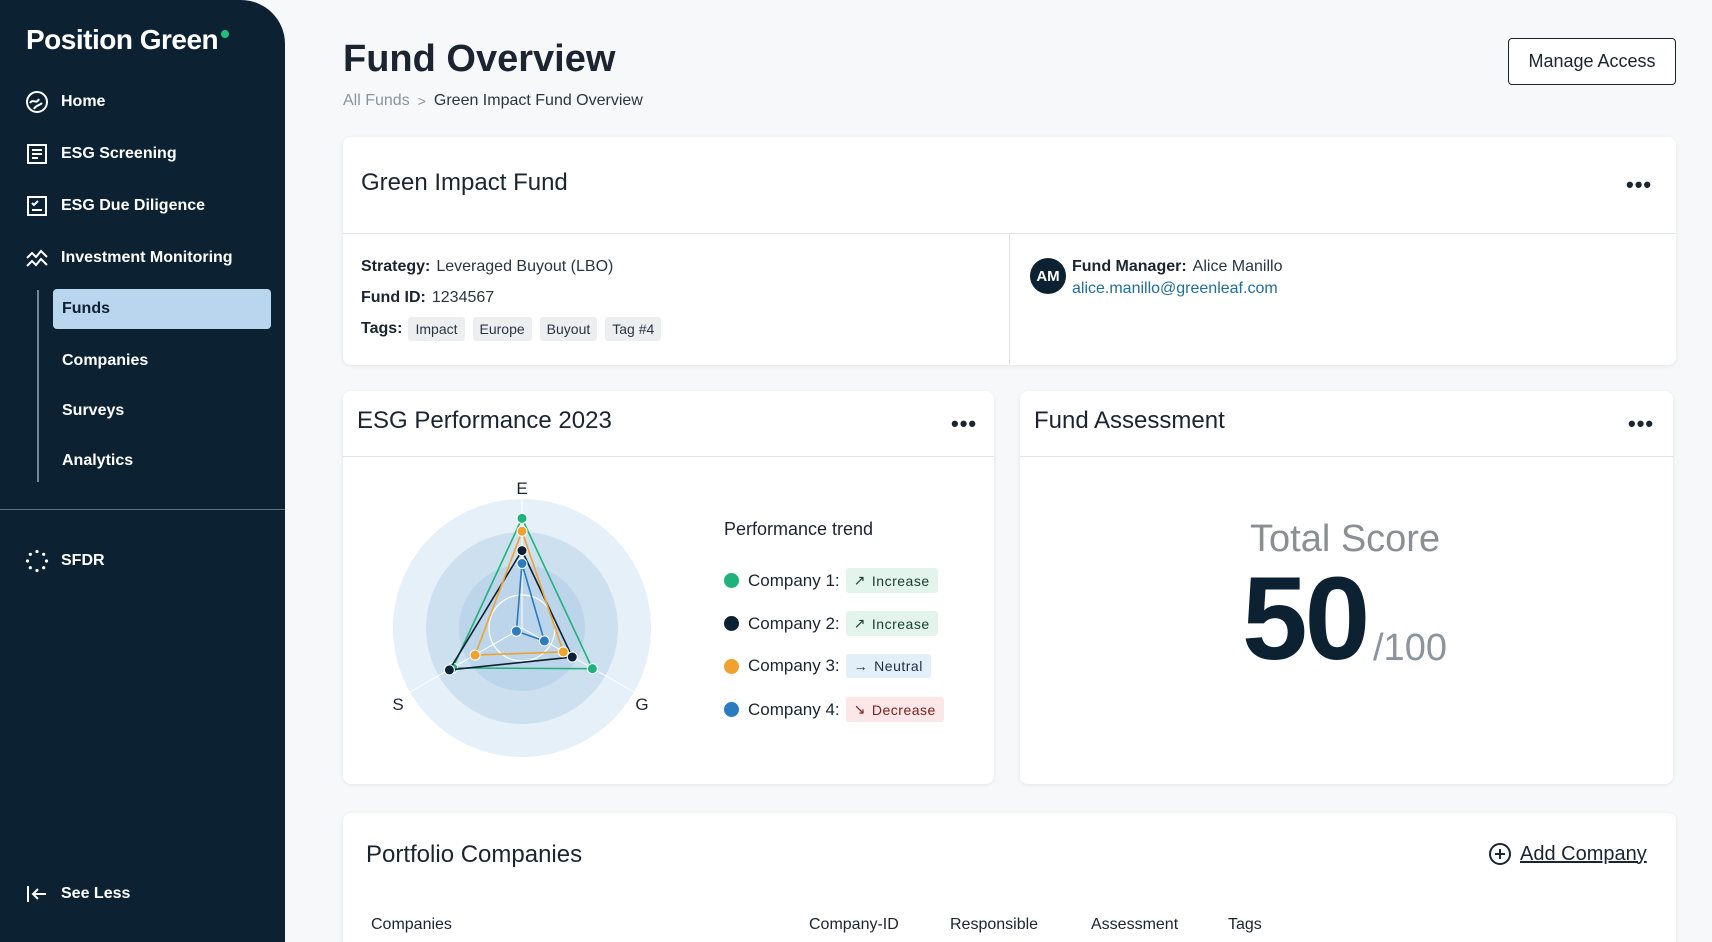 The width and height of the screenshot is (1712, 942). I want to click on radar-point-1-g, so click(592, 669).